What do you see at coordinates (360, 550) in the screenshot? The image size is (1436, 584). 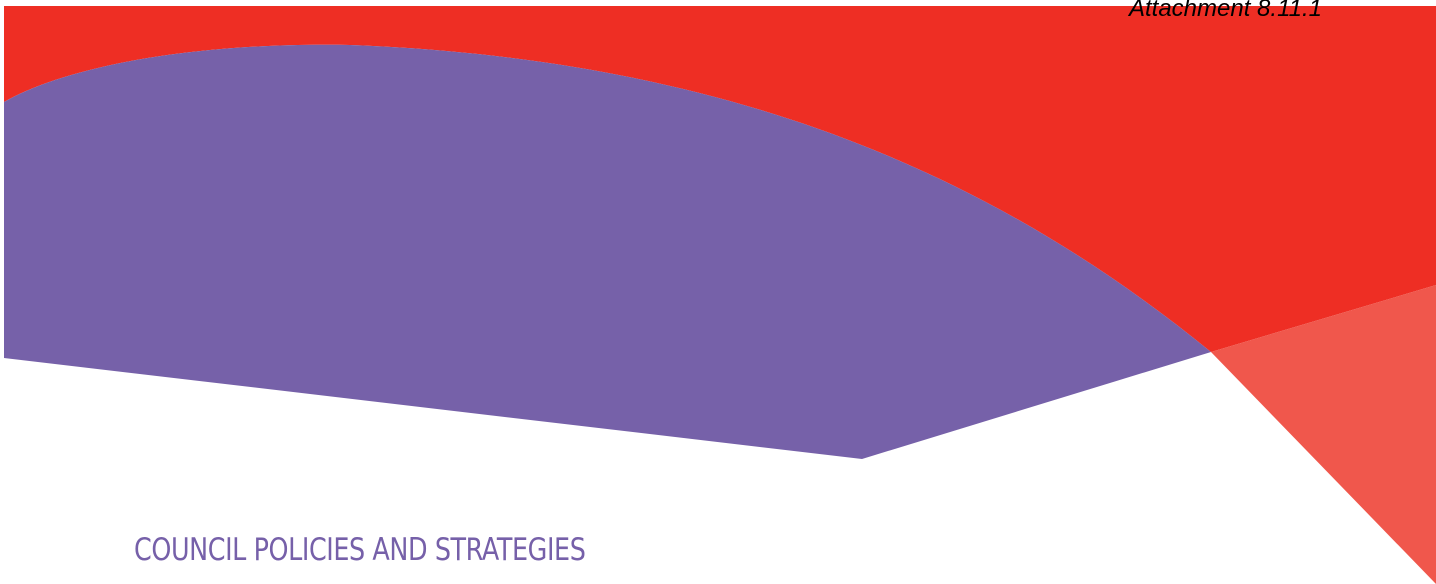 I see `section-heading: COUNCIL POLICIES AND STRATEGIES` at bounding box center [360, 550].